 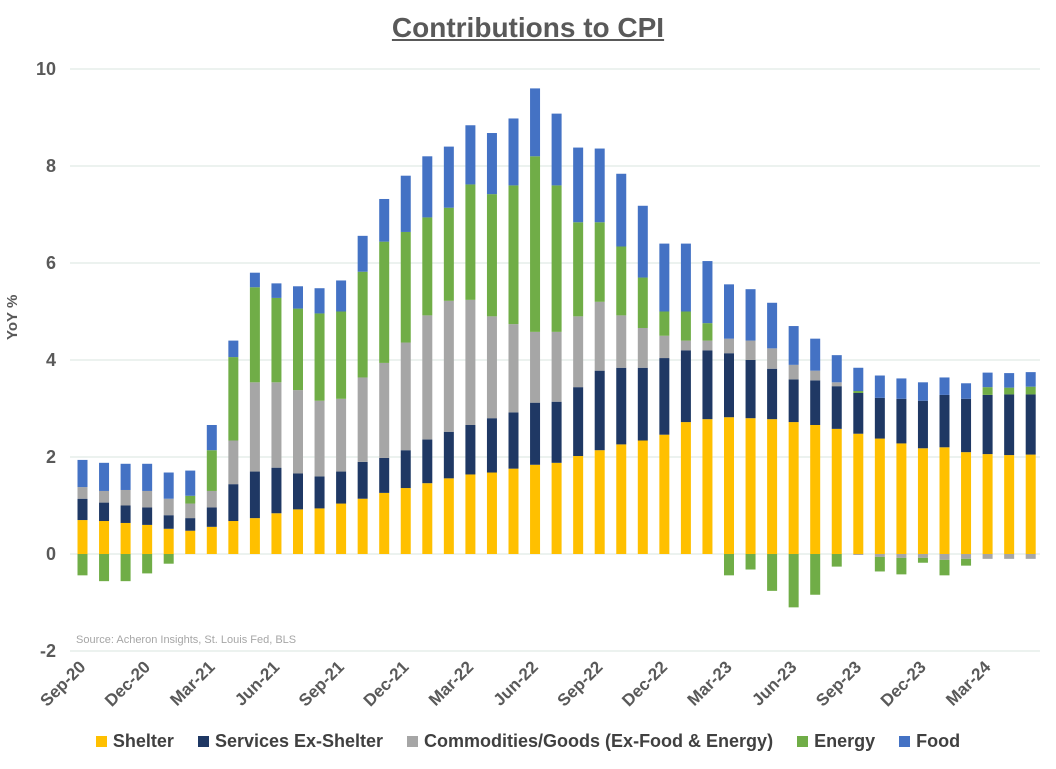 What do you see at coordinates (599, 741) in the screenshot?
I see `legend-label-commodities: Commodities/Goods (Ex-Food & Energy)` at bounding box center [599, 741].